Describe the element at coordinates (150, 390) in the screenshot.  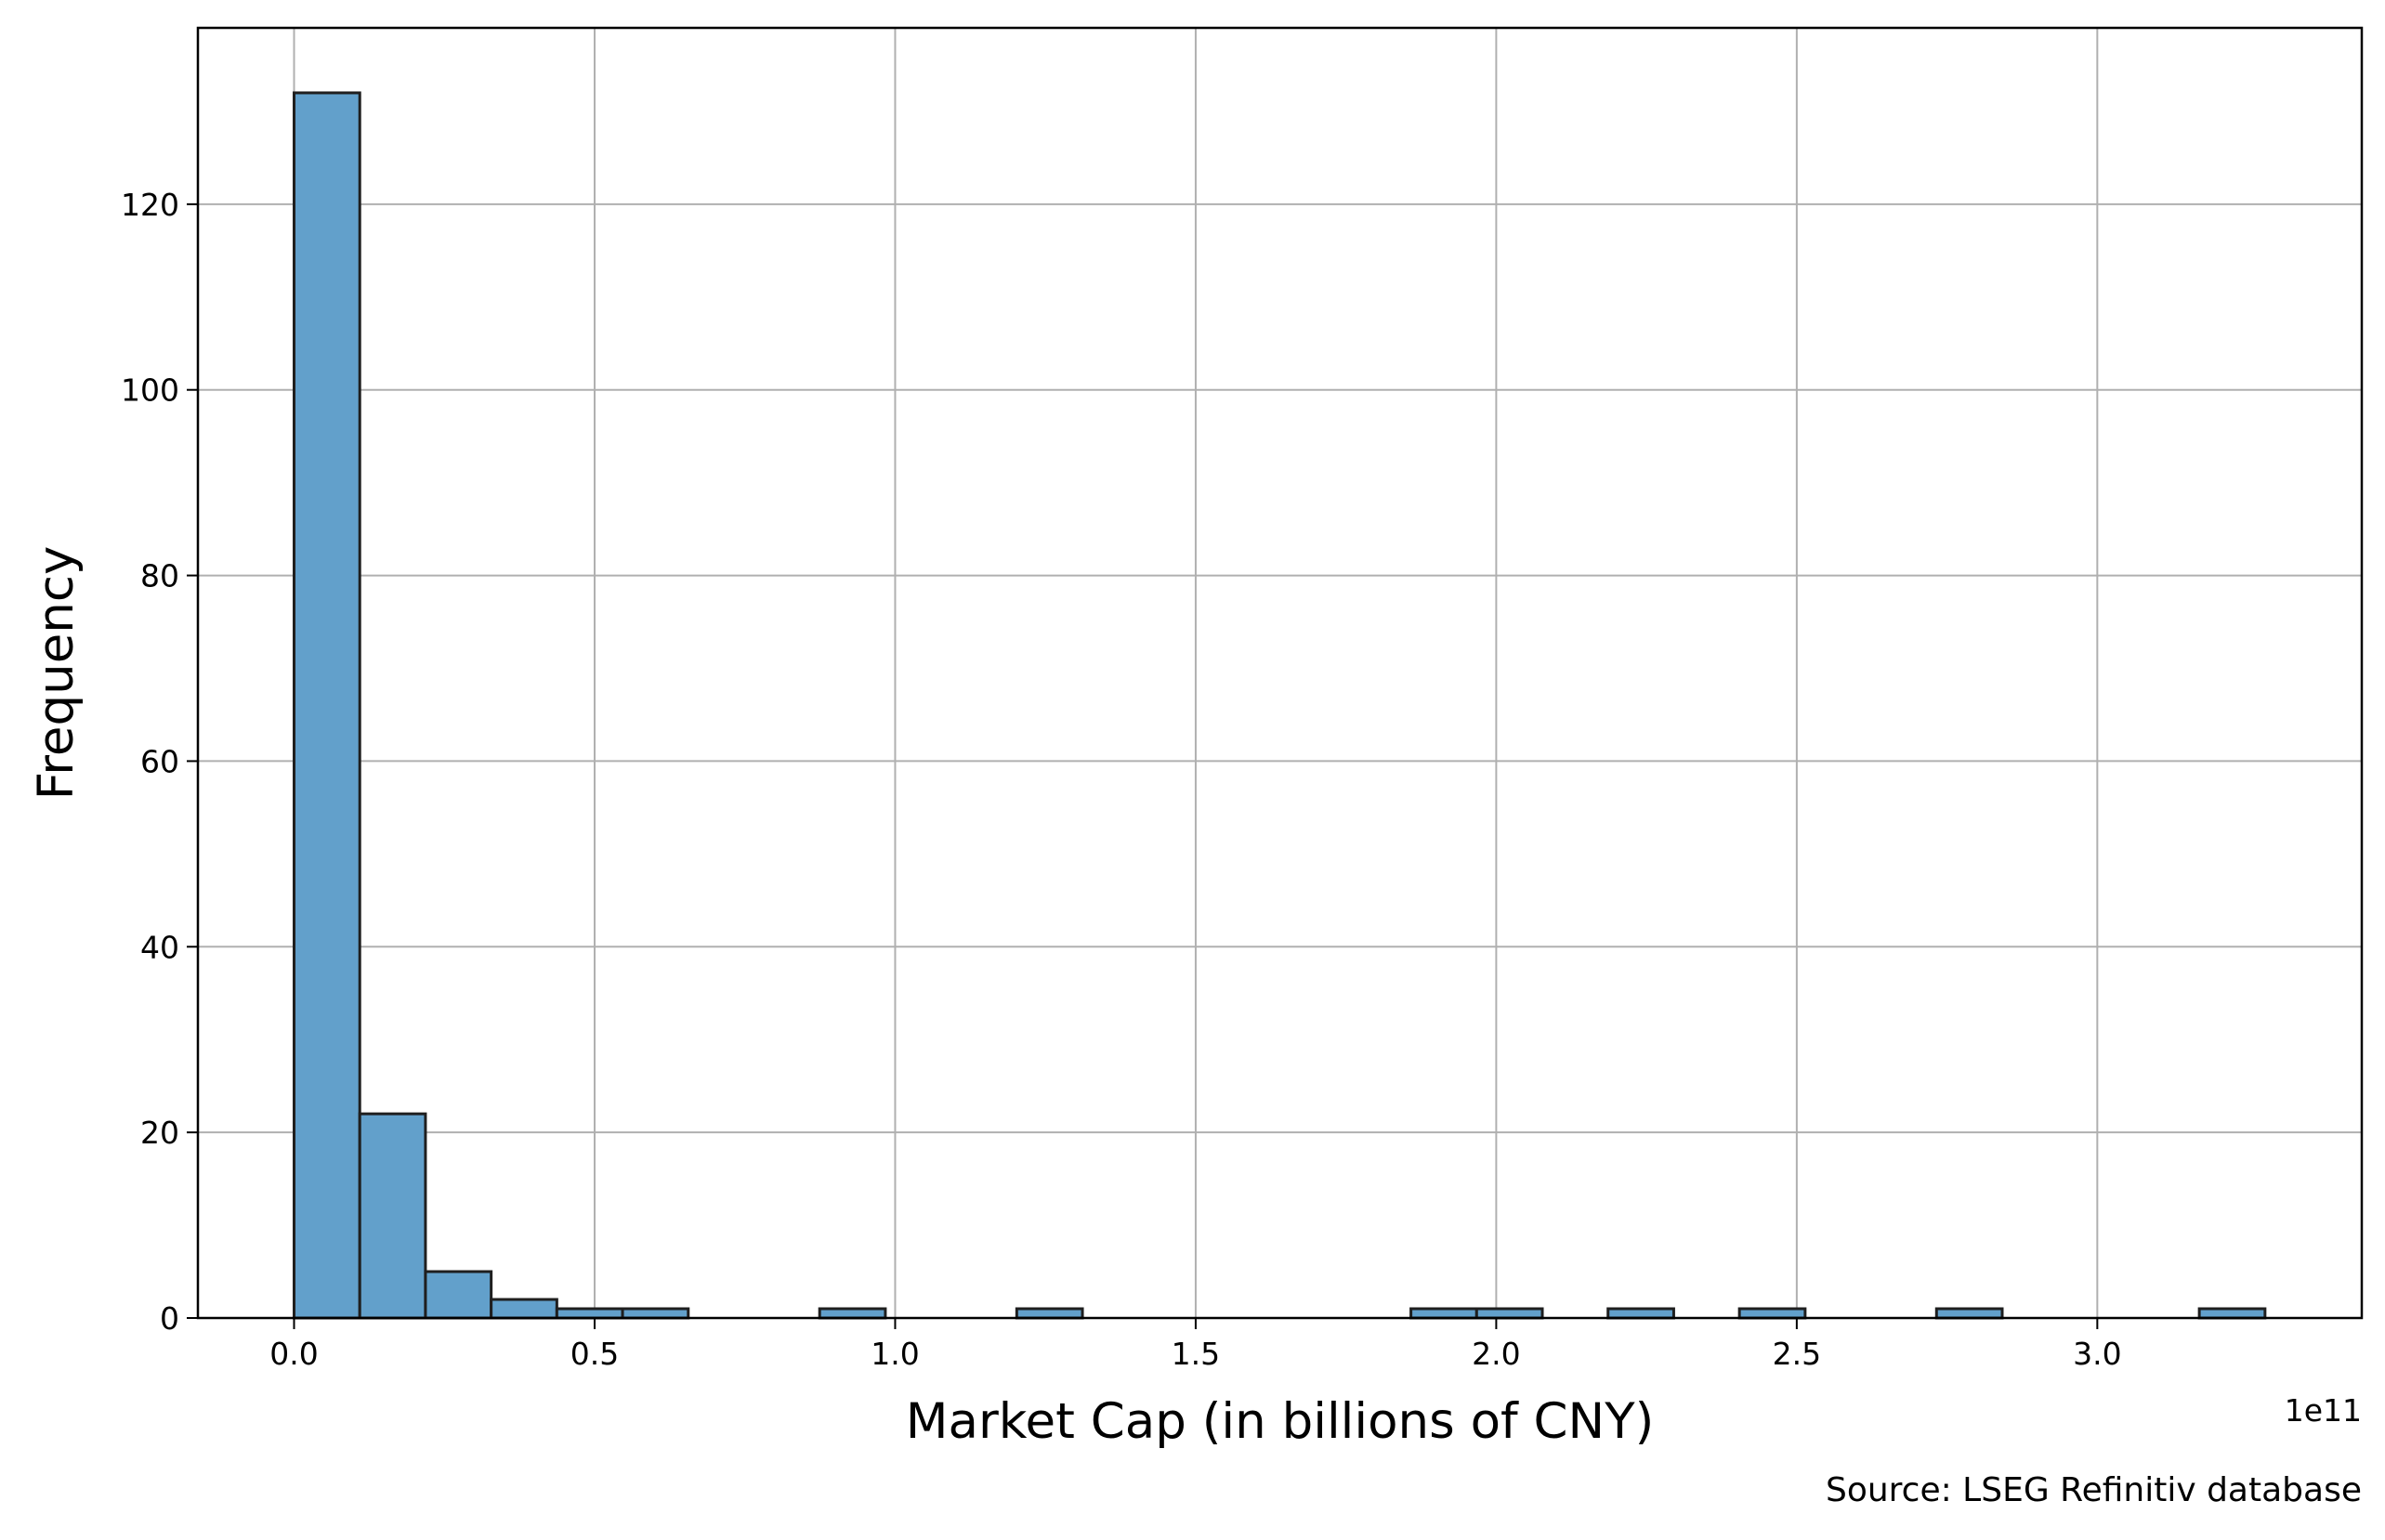
I see `y-tick-label-5: 100` at that location.